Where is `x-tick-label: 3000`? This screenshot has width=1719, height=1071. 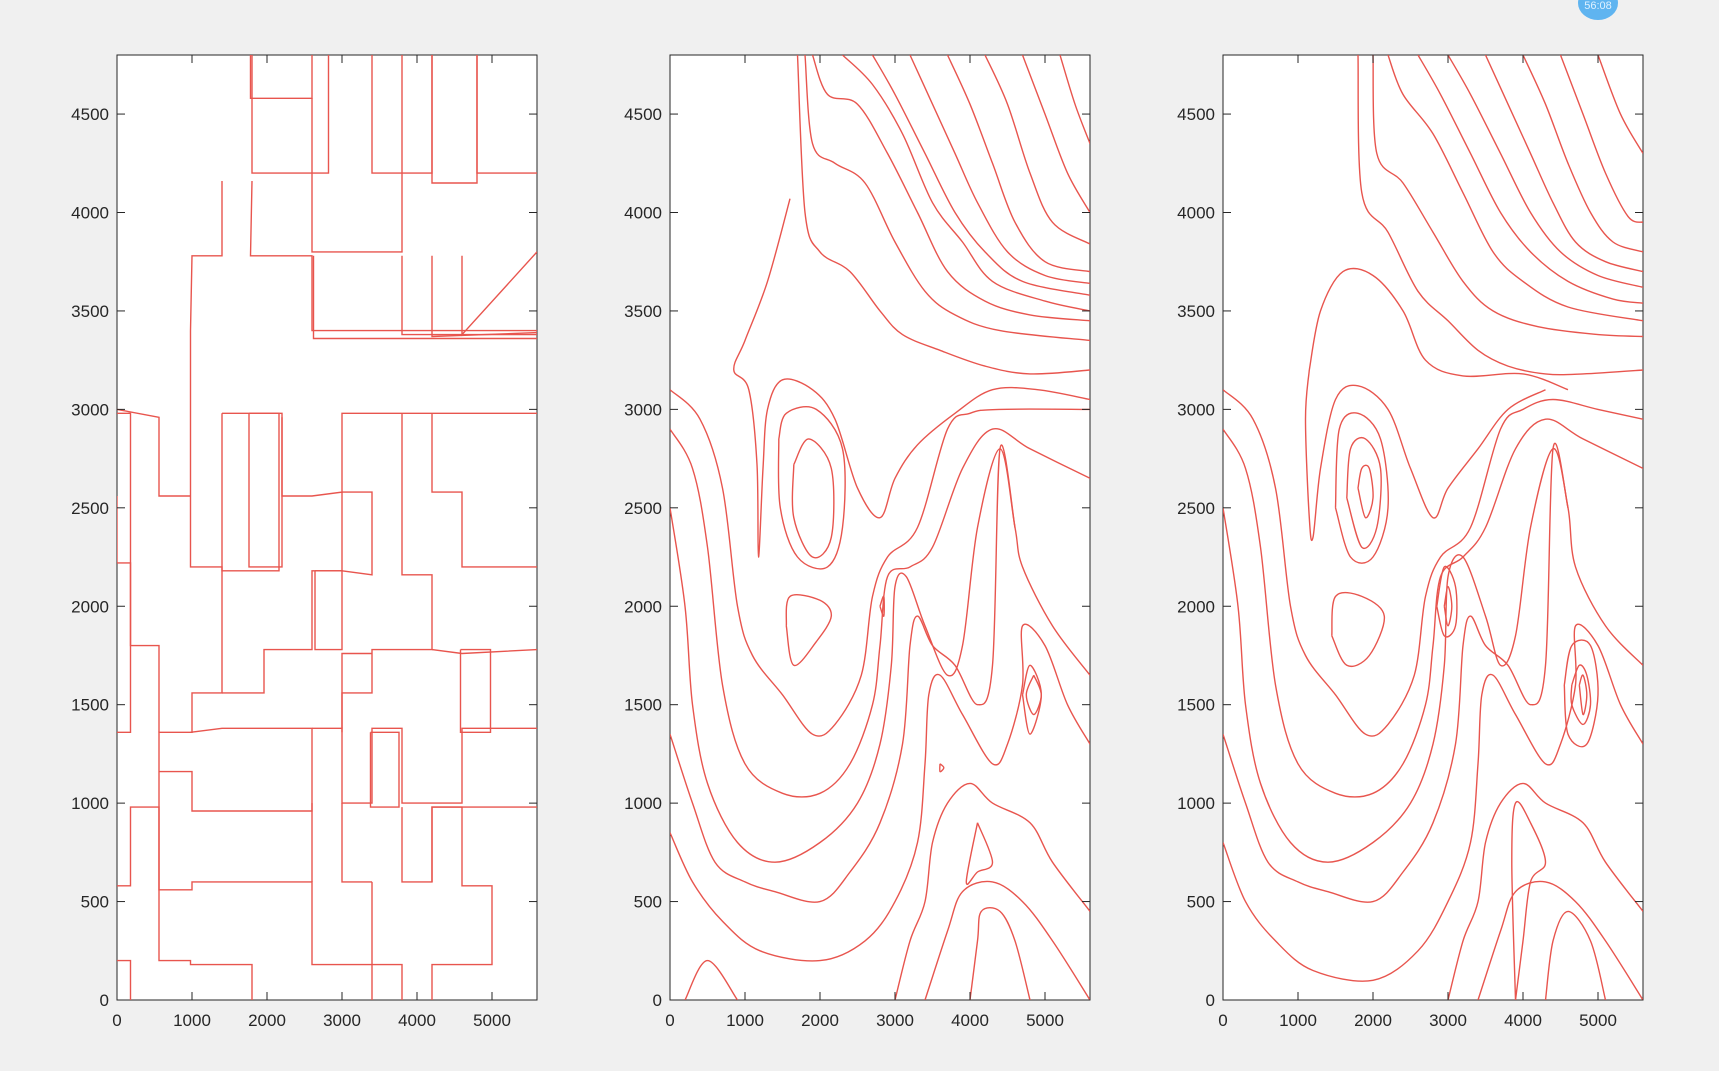 x-tick-label: 3000 is located at coordinates (1448, 1020).